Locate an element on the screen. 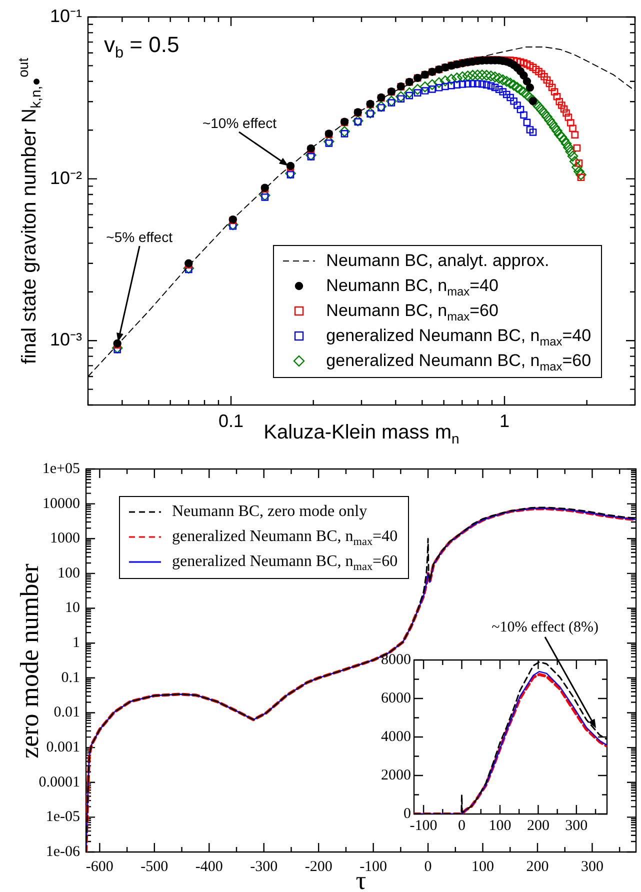 The height and width of the screenshot is (892, 641). y-tick-label: 10000 is located at coordinates (61, 504).